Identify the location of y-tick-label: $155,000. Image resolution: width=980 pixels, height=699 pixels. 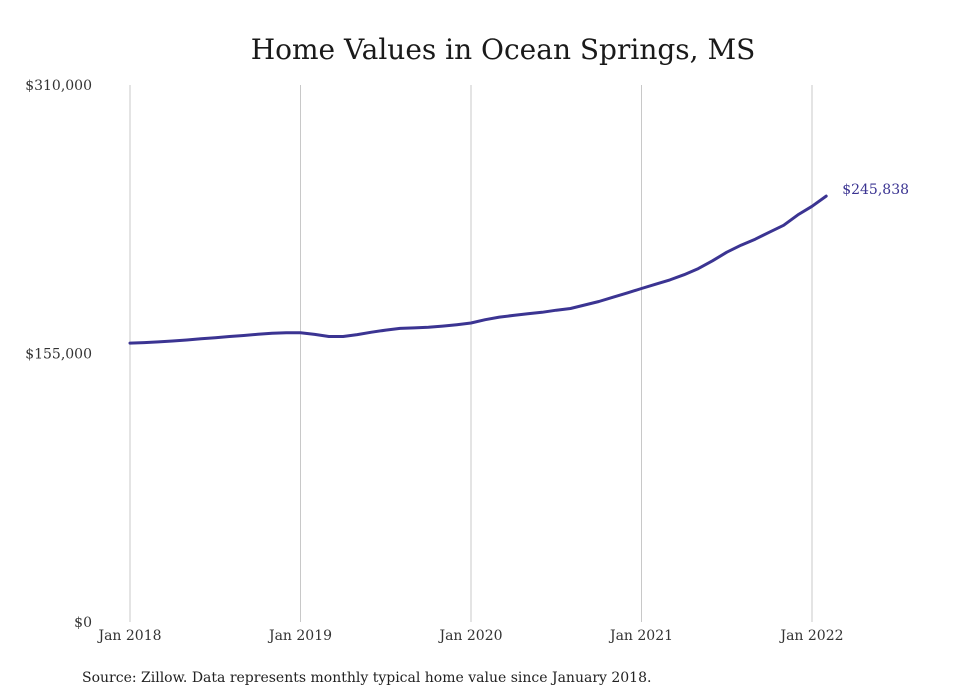
(58, 355).